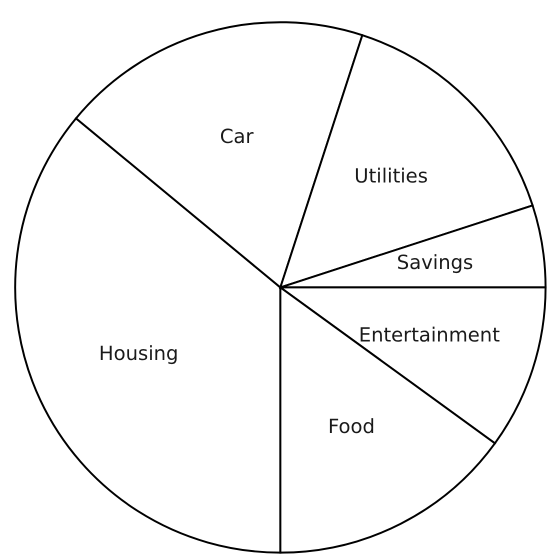 This screenshot has width=549, height=559. Describe the element at coordinates (138, 353) in the screenshot. I see `slice-label: Housing` at that location.